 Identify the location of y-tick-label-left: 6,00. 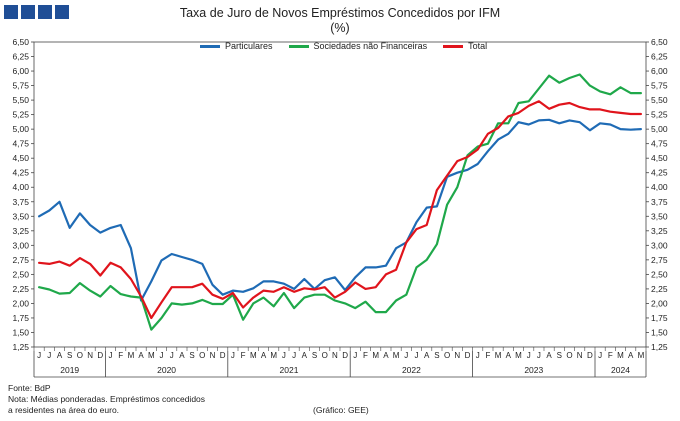
(20, 71).